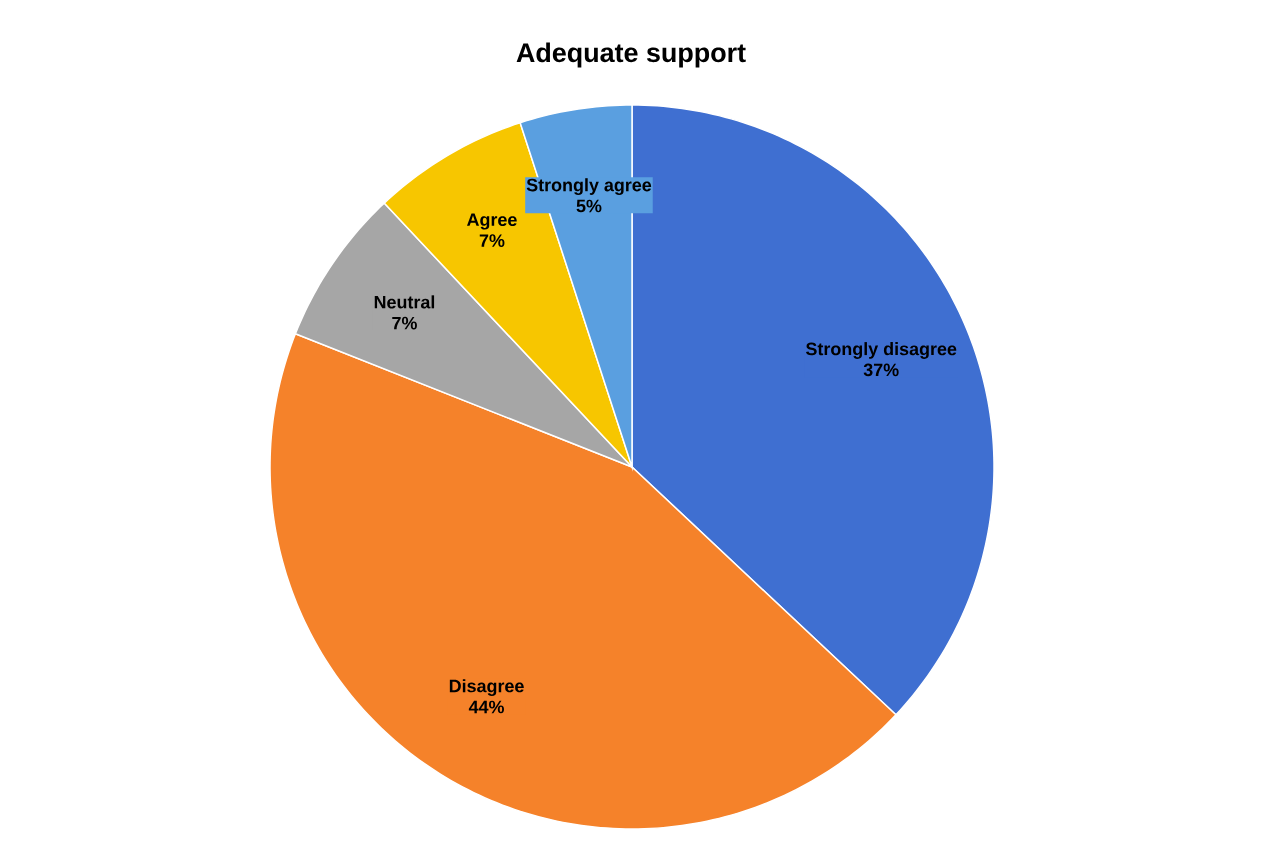 The width and height of the screenshot is (1262, 856). Describe the element at coordinates (486, 707) in the screenshot. I see `data-label: 44%` at that location.